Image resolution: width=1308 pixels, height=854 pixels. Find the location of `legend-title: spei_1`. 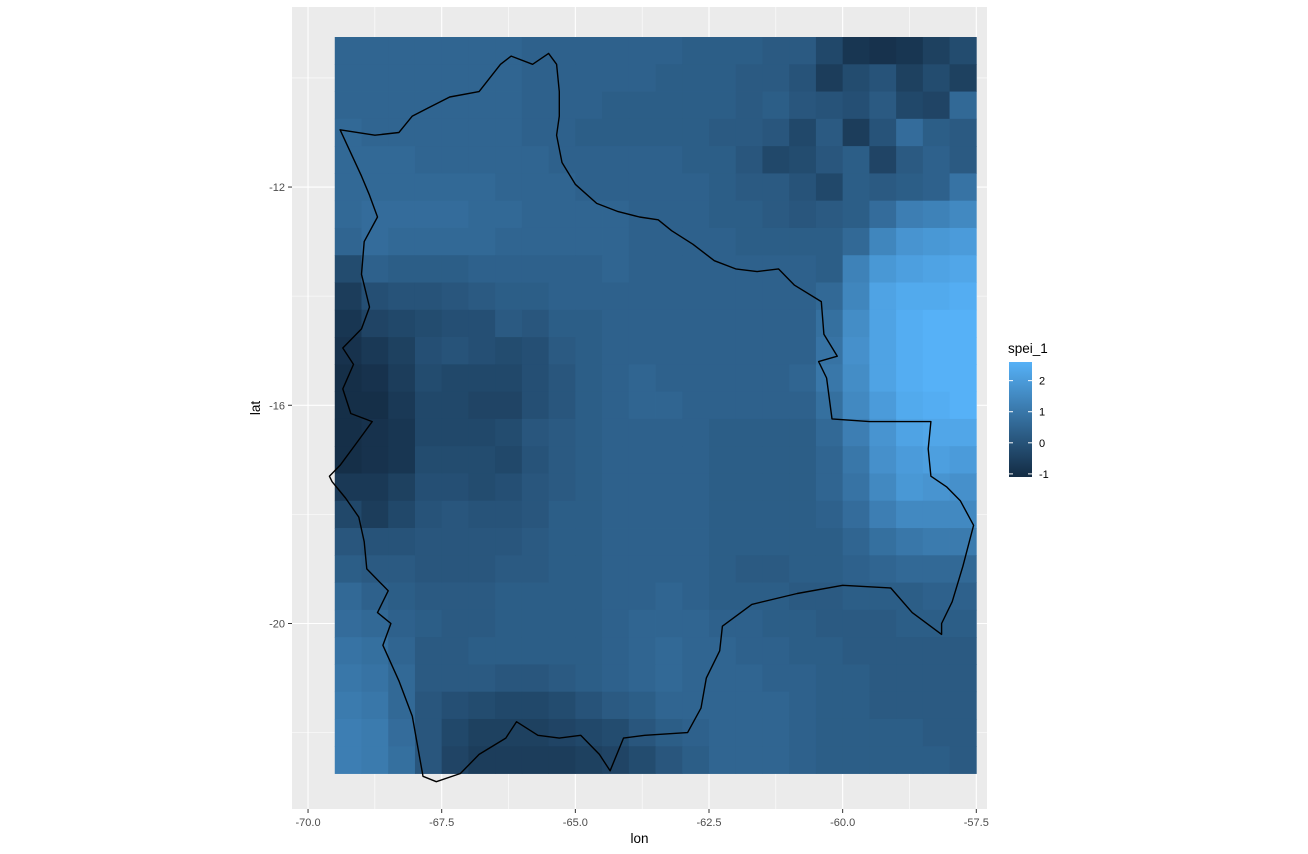

legend-title: spei_1 is located at coordinates (1028, 348).